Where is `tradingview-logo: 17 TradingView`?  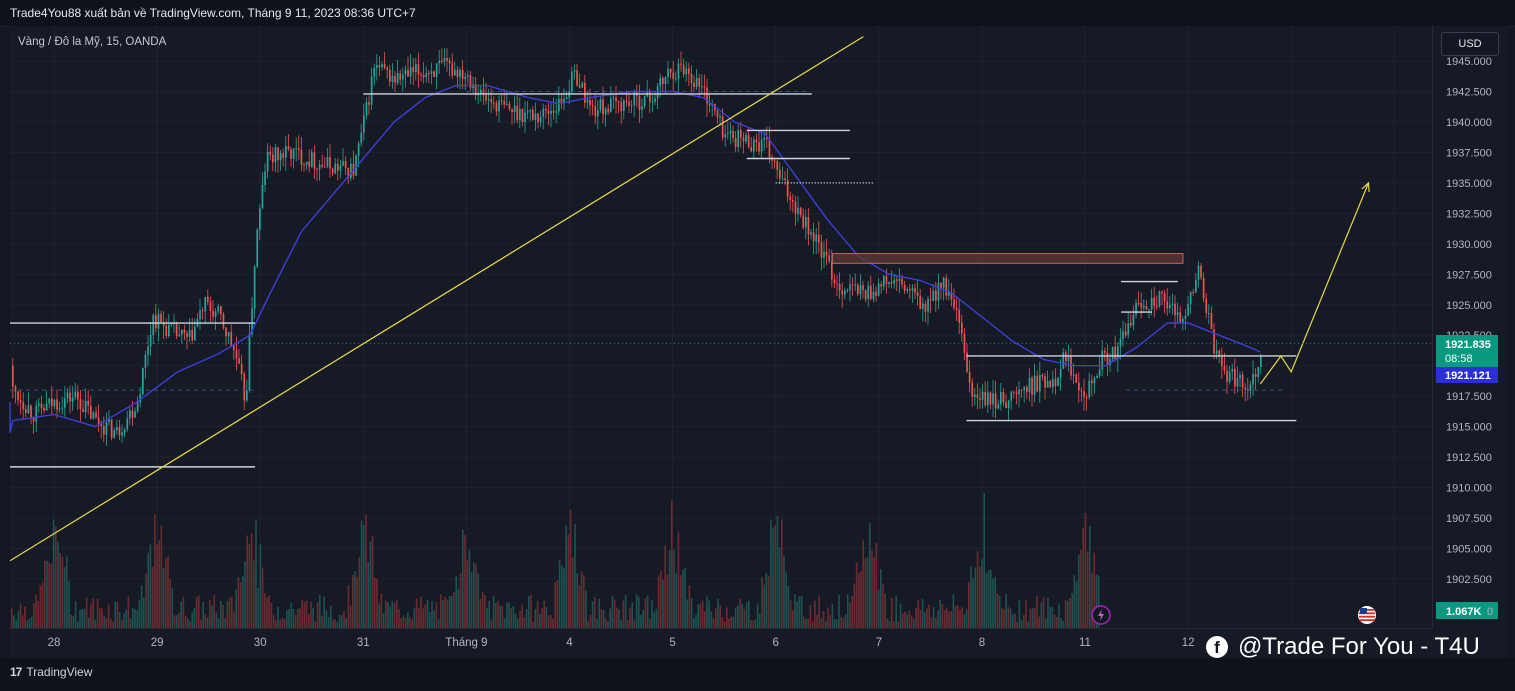
tradingview-logo: 17 TradingView is located at coordinates (51, 672).